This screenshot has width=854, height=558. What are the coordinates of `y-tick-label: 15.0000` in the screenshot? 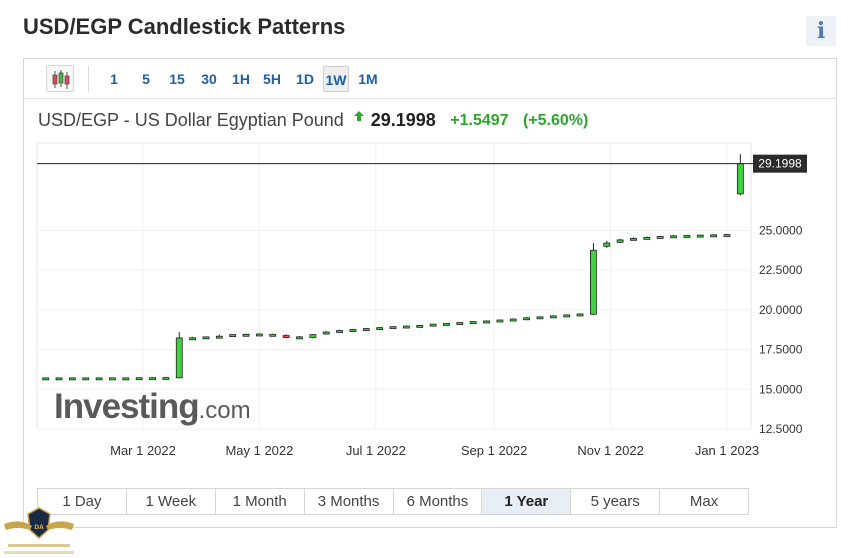 It's located at (781, 389).